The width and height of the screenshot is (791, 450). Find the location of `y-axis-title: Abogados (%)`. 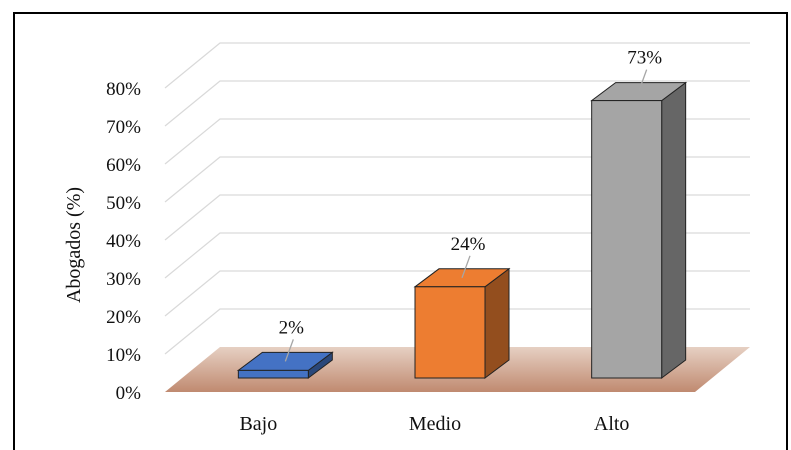

y-axis-title: Abogados (%) is located at coordinates (74, 245).